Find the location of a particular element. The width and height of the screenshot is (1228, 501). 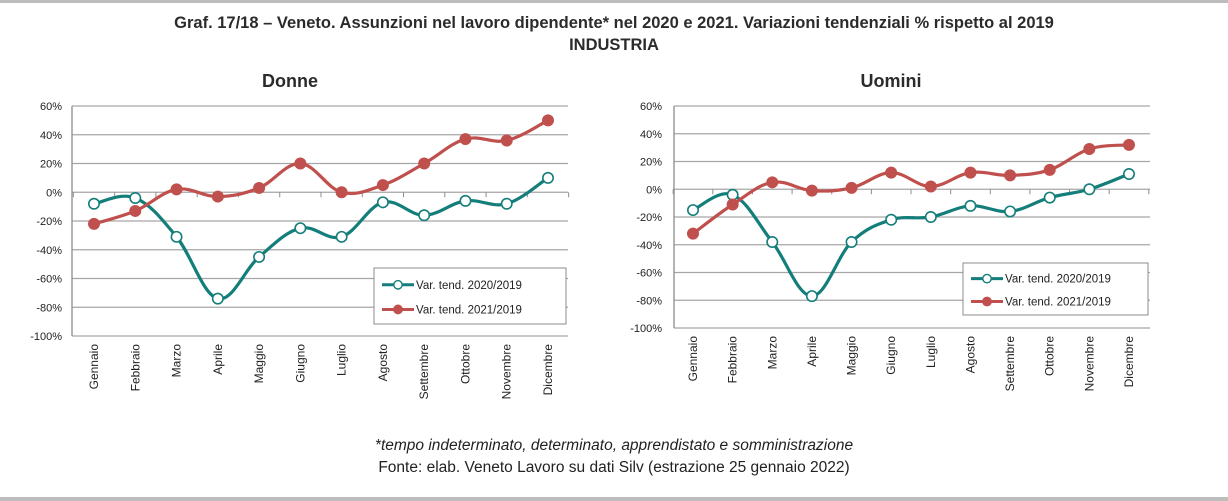

x-tick-label: Novembre is located at coordinates (1089, 364).